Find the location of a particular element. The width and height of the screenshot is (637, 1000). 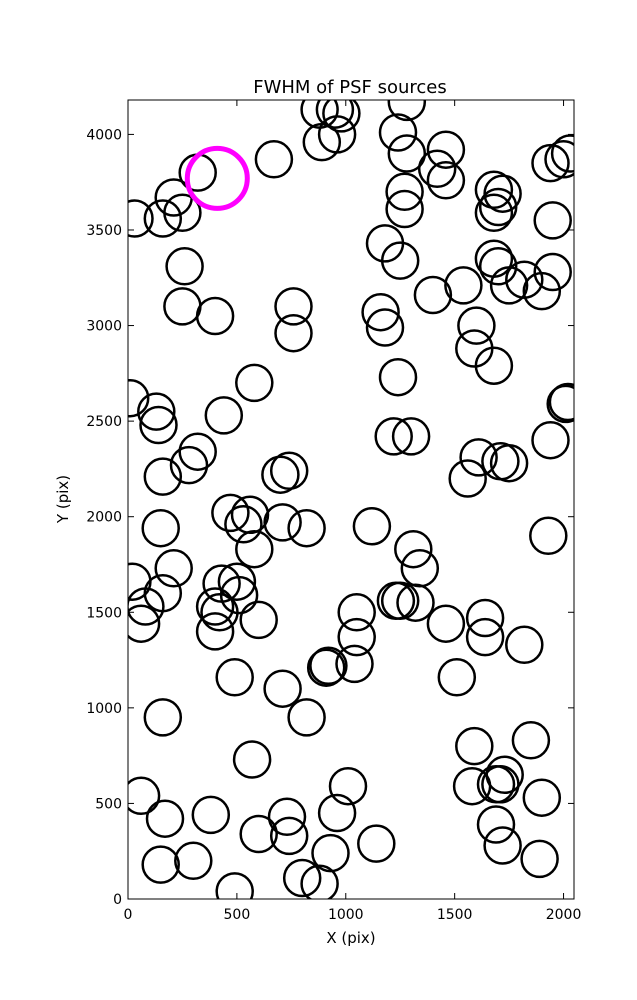

x-tick-label: 1000 is located at coordinates (346, 915).